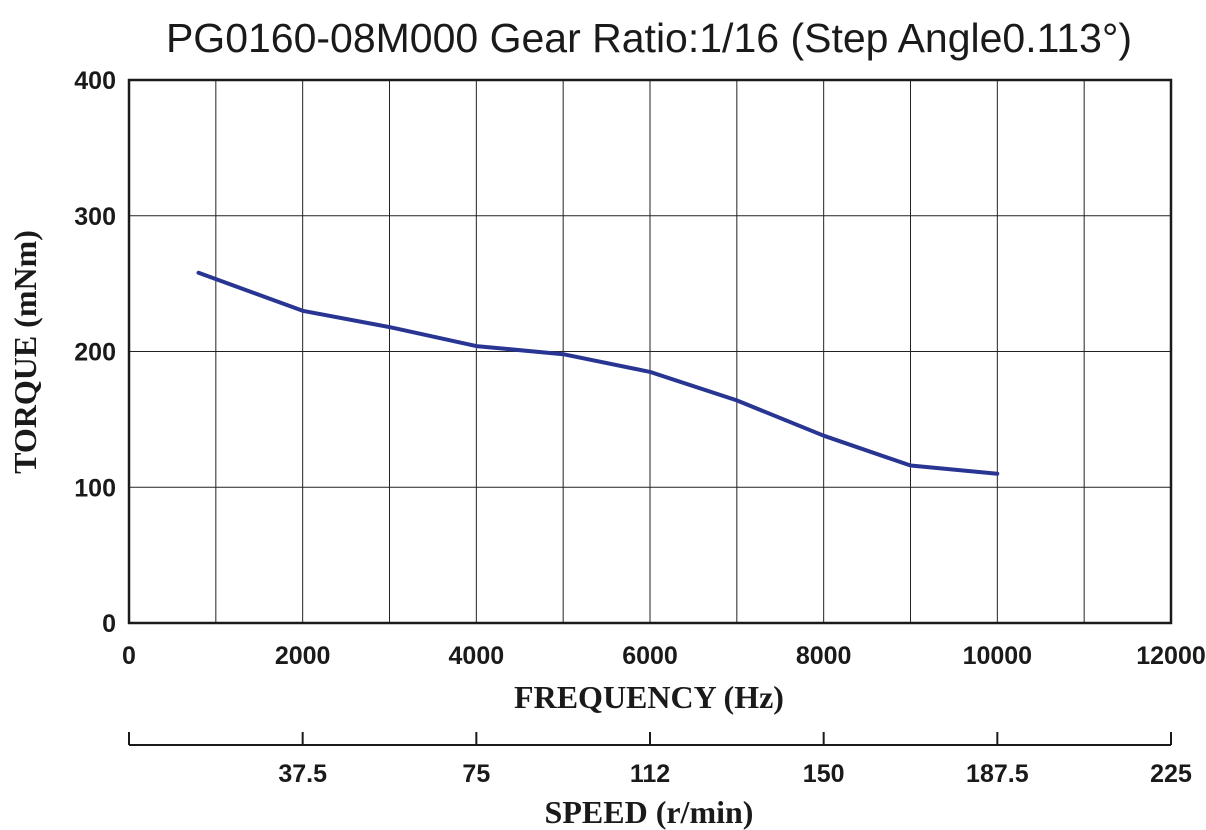 The image size is (1206, 830). Describe the element at coordinates (95, 217) in the screenshot. I see `y-tick-label: 300` at that location.